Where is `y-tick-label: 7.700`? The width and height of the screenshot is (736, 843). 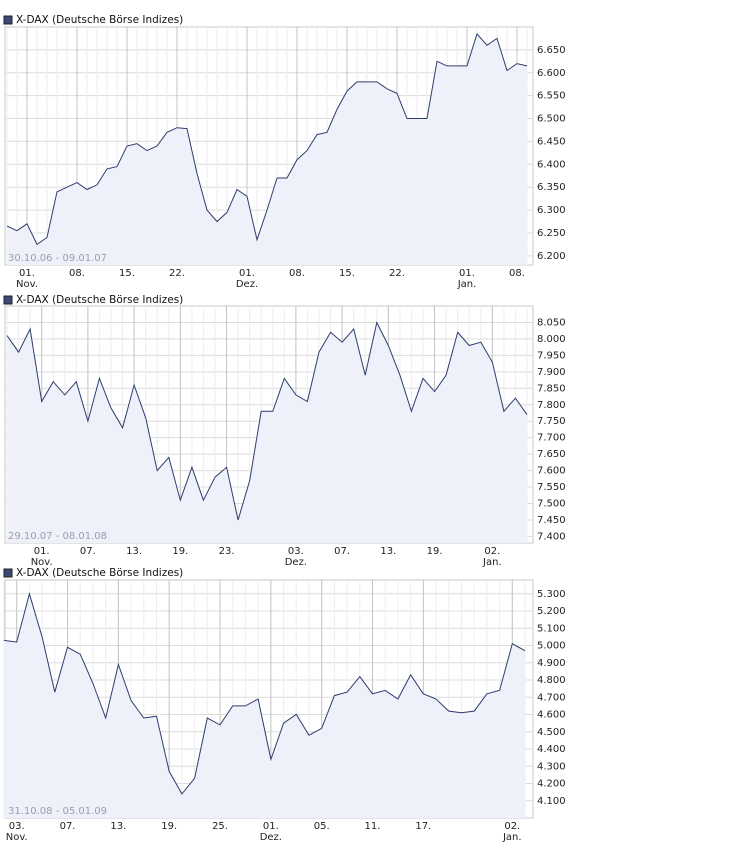 y-tick-label: 7.700 is located at coordinates (551, 438).